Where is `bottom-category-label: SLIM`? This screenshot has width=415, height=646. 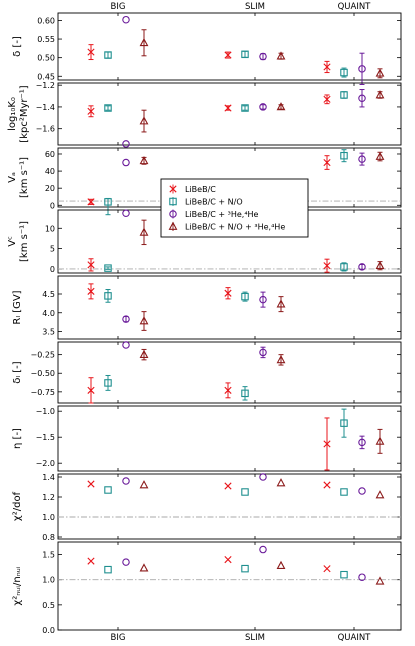
bottom-category-label: SLIM is located at coordinates (255, 638).